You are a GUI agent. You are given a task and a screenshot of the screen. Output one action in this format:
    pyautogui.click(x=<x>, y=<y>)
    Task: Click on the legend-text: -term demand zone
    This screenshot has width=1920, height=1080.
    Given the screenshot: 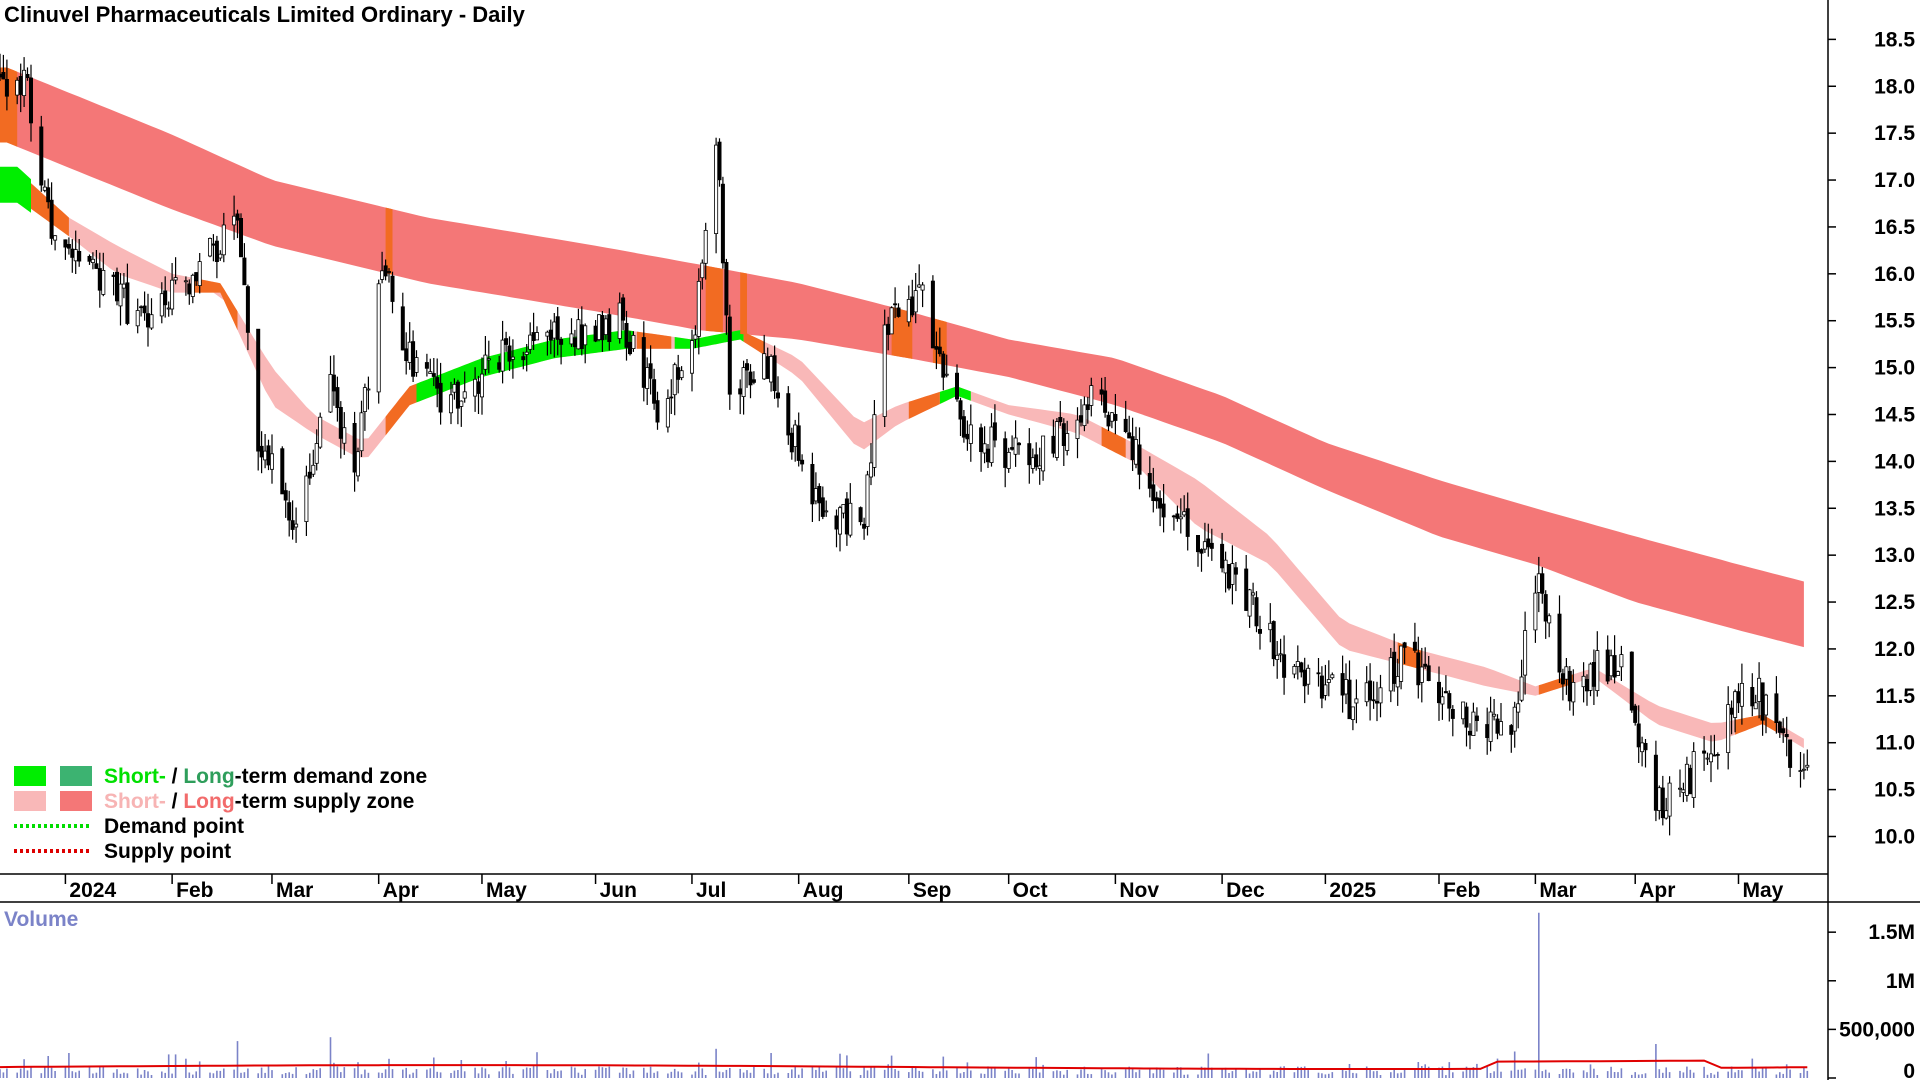 What is the action you would take?
    pyautogui.click(x=331, y=776)
    